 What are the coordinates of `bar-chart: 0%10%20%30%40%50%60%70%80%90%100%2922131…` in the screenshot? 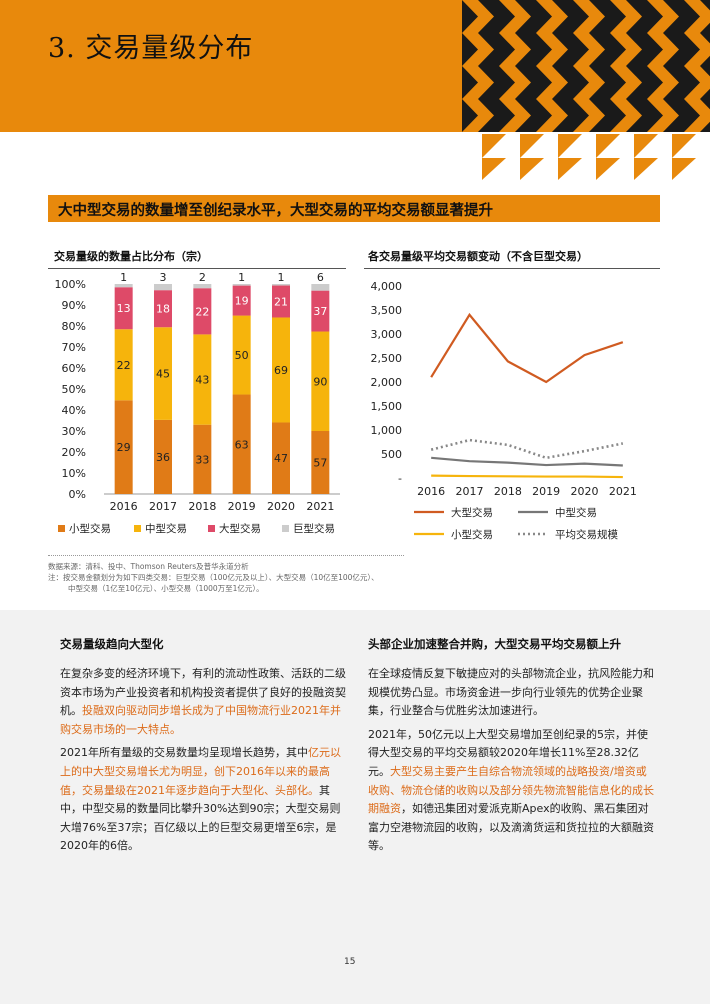 It's located at (197, 403).